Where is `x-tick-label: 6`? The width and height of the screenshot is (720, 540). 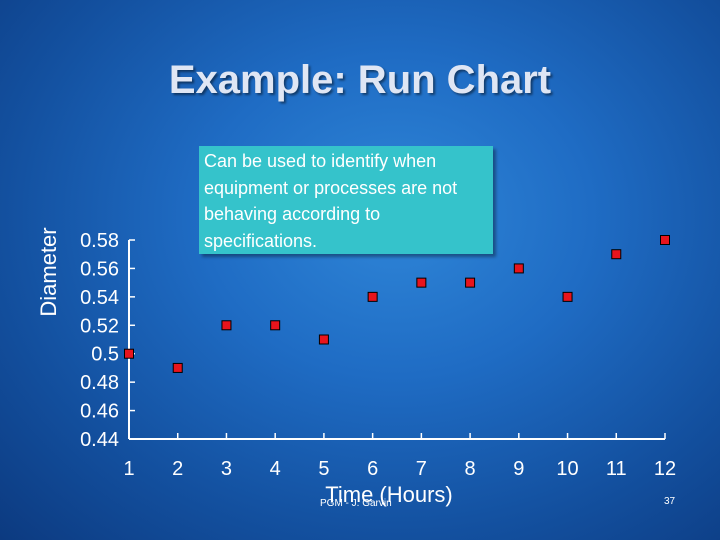 x-tick-label: 6 is located at coordinates (372, 469).